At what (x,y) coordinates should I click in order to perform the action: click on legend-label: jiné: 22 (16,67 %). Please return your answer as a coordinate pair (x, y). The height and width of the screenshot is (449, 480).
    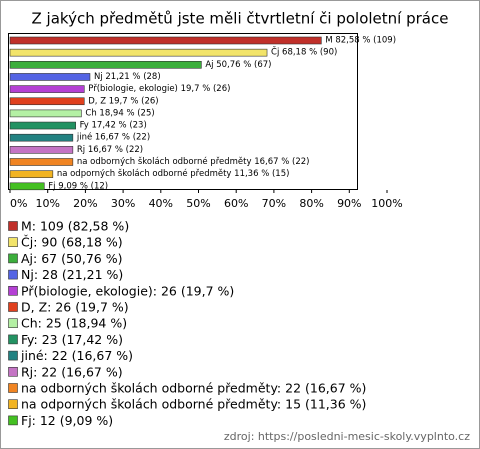
    Looking at the image, I should click on (76, 355).